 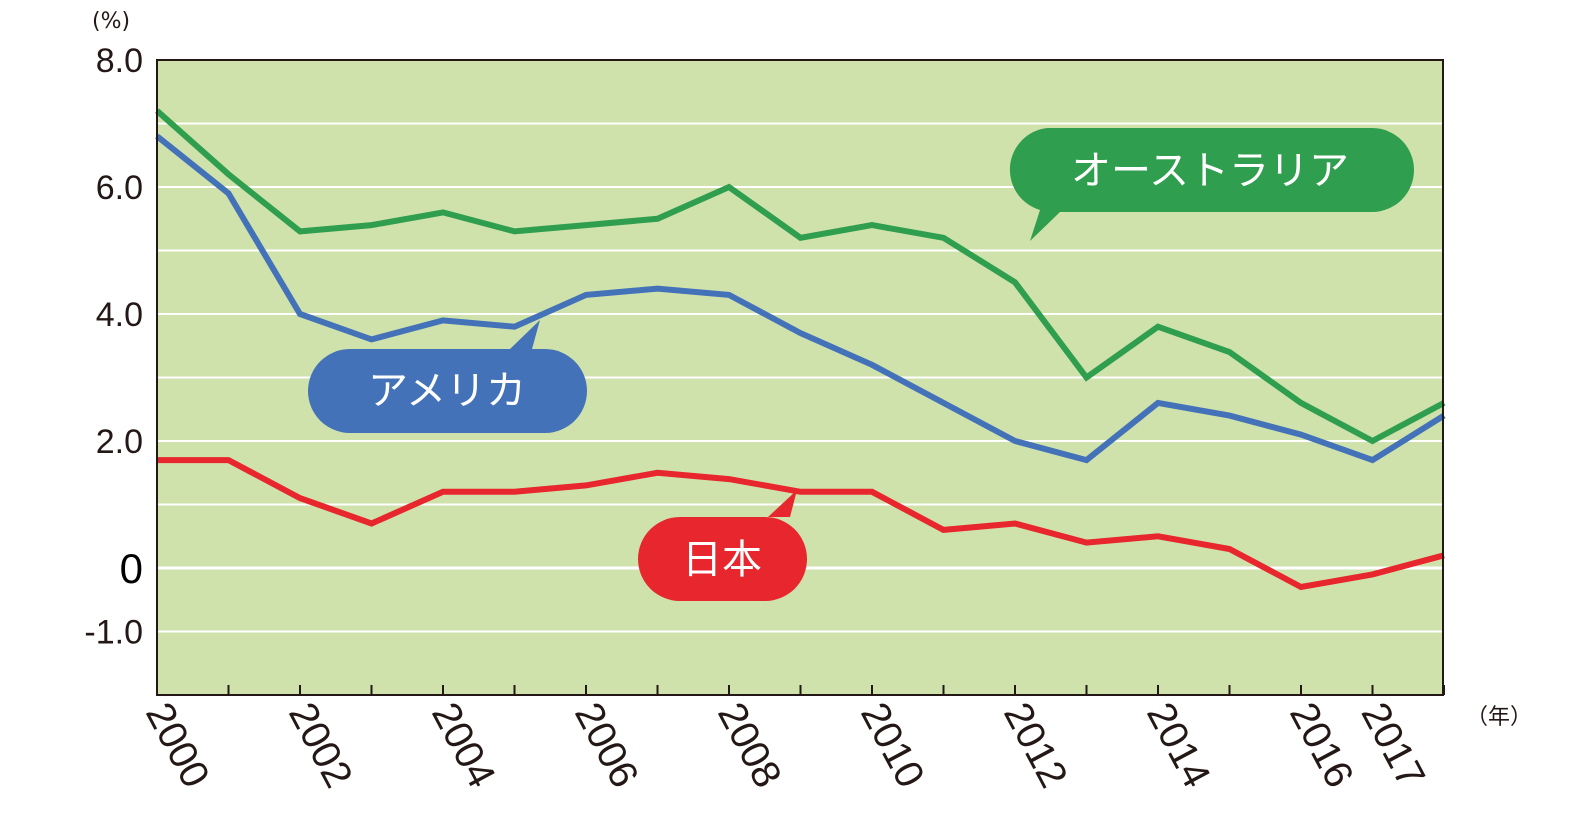 I want to click on legend-label-australia: オーストラリア, so click(x=1210, y=171).